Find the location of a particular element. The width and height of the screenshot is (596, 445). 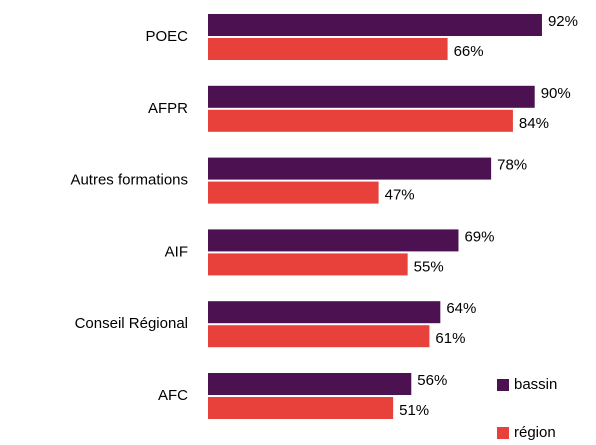

category-label: AIF is located at coordinates (176, 251).